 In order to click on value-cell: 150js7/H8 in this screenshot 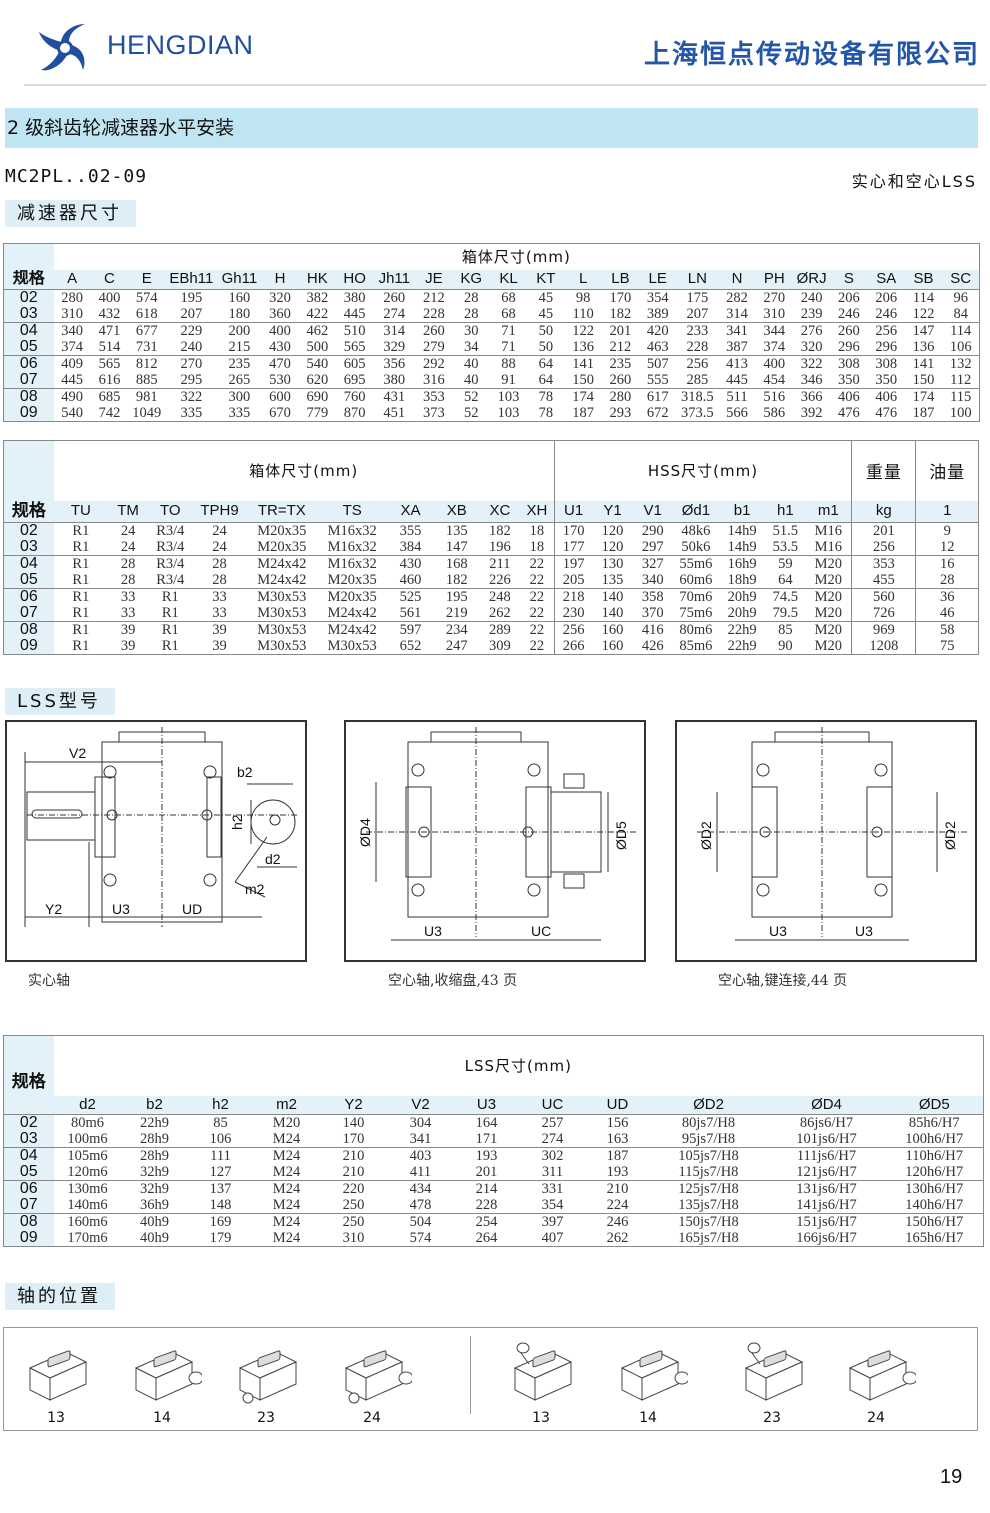, I will do `click(708, 1221)`.